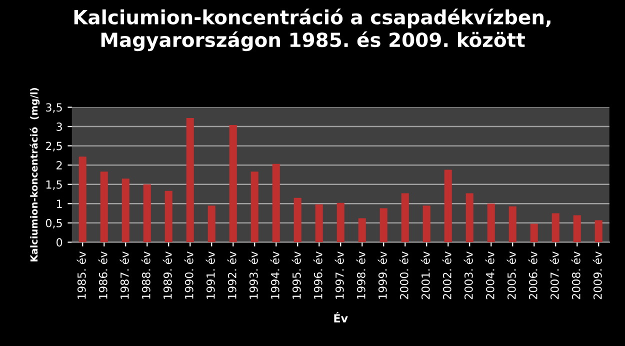  Describe the element at coordinates (59, 242) in the screenshot. I see `y-tick-label: 0` at that location.